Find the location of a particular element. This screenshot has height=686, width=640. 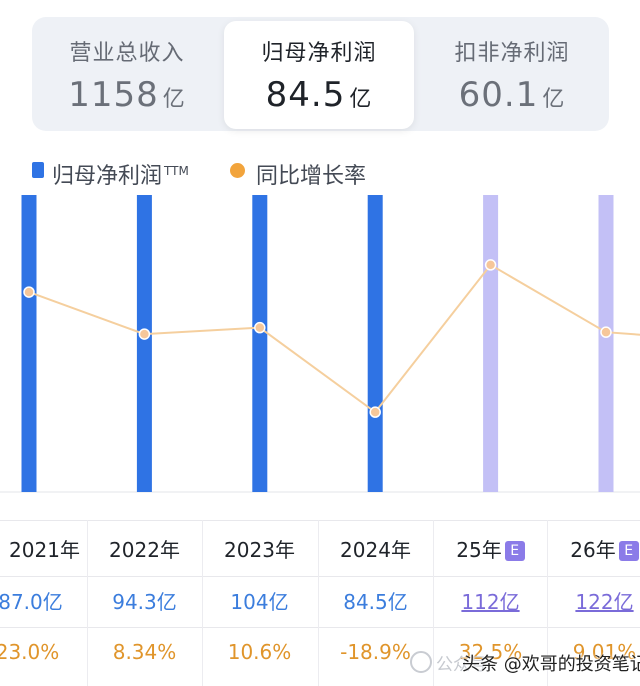

watermark-text: 头条 @欢哥的投资笔记 is located at coordinates (551, 664).